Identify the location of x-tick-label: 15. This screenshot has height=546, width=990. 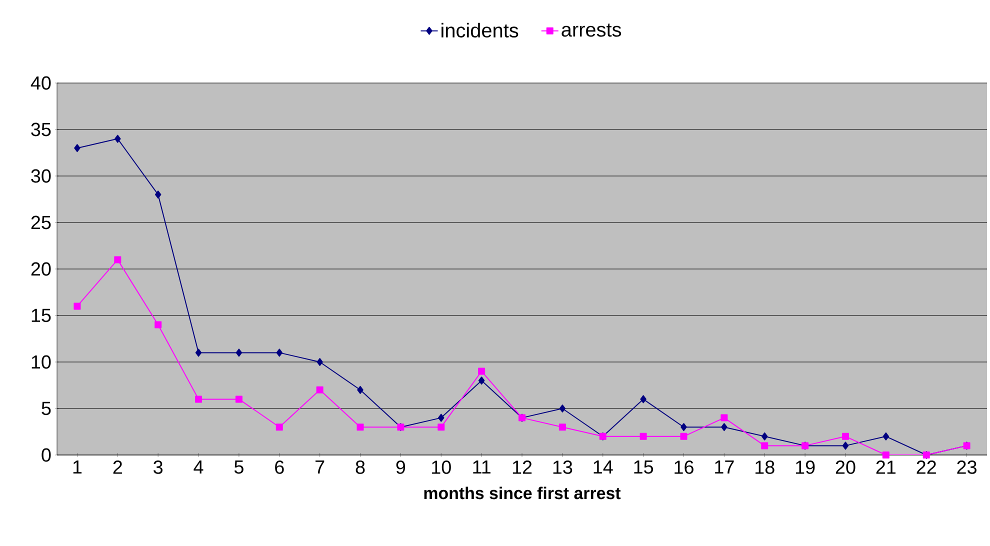
(644, 467).